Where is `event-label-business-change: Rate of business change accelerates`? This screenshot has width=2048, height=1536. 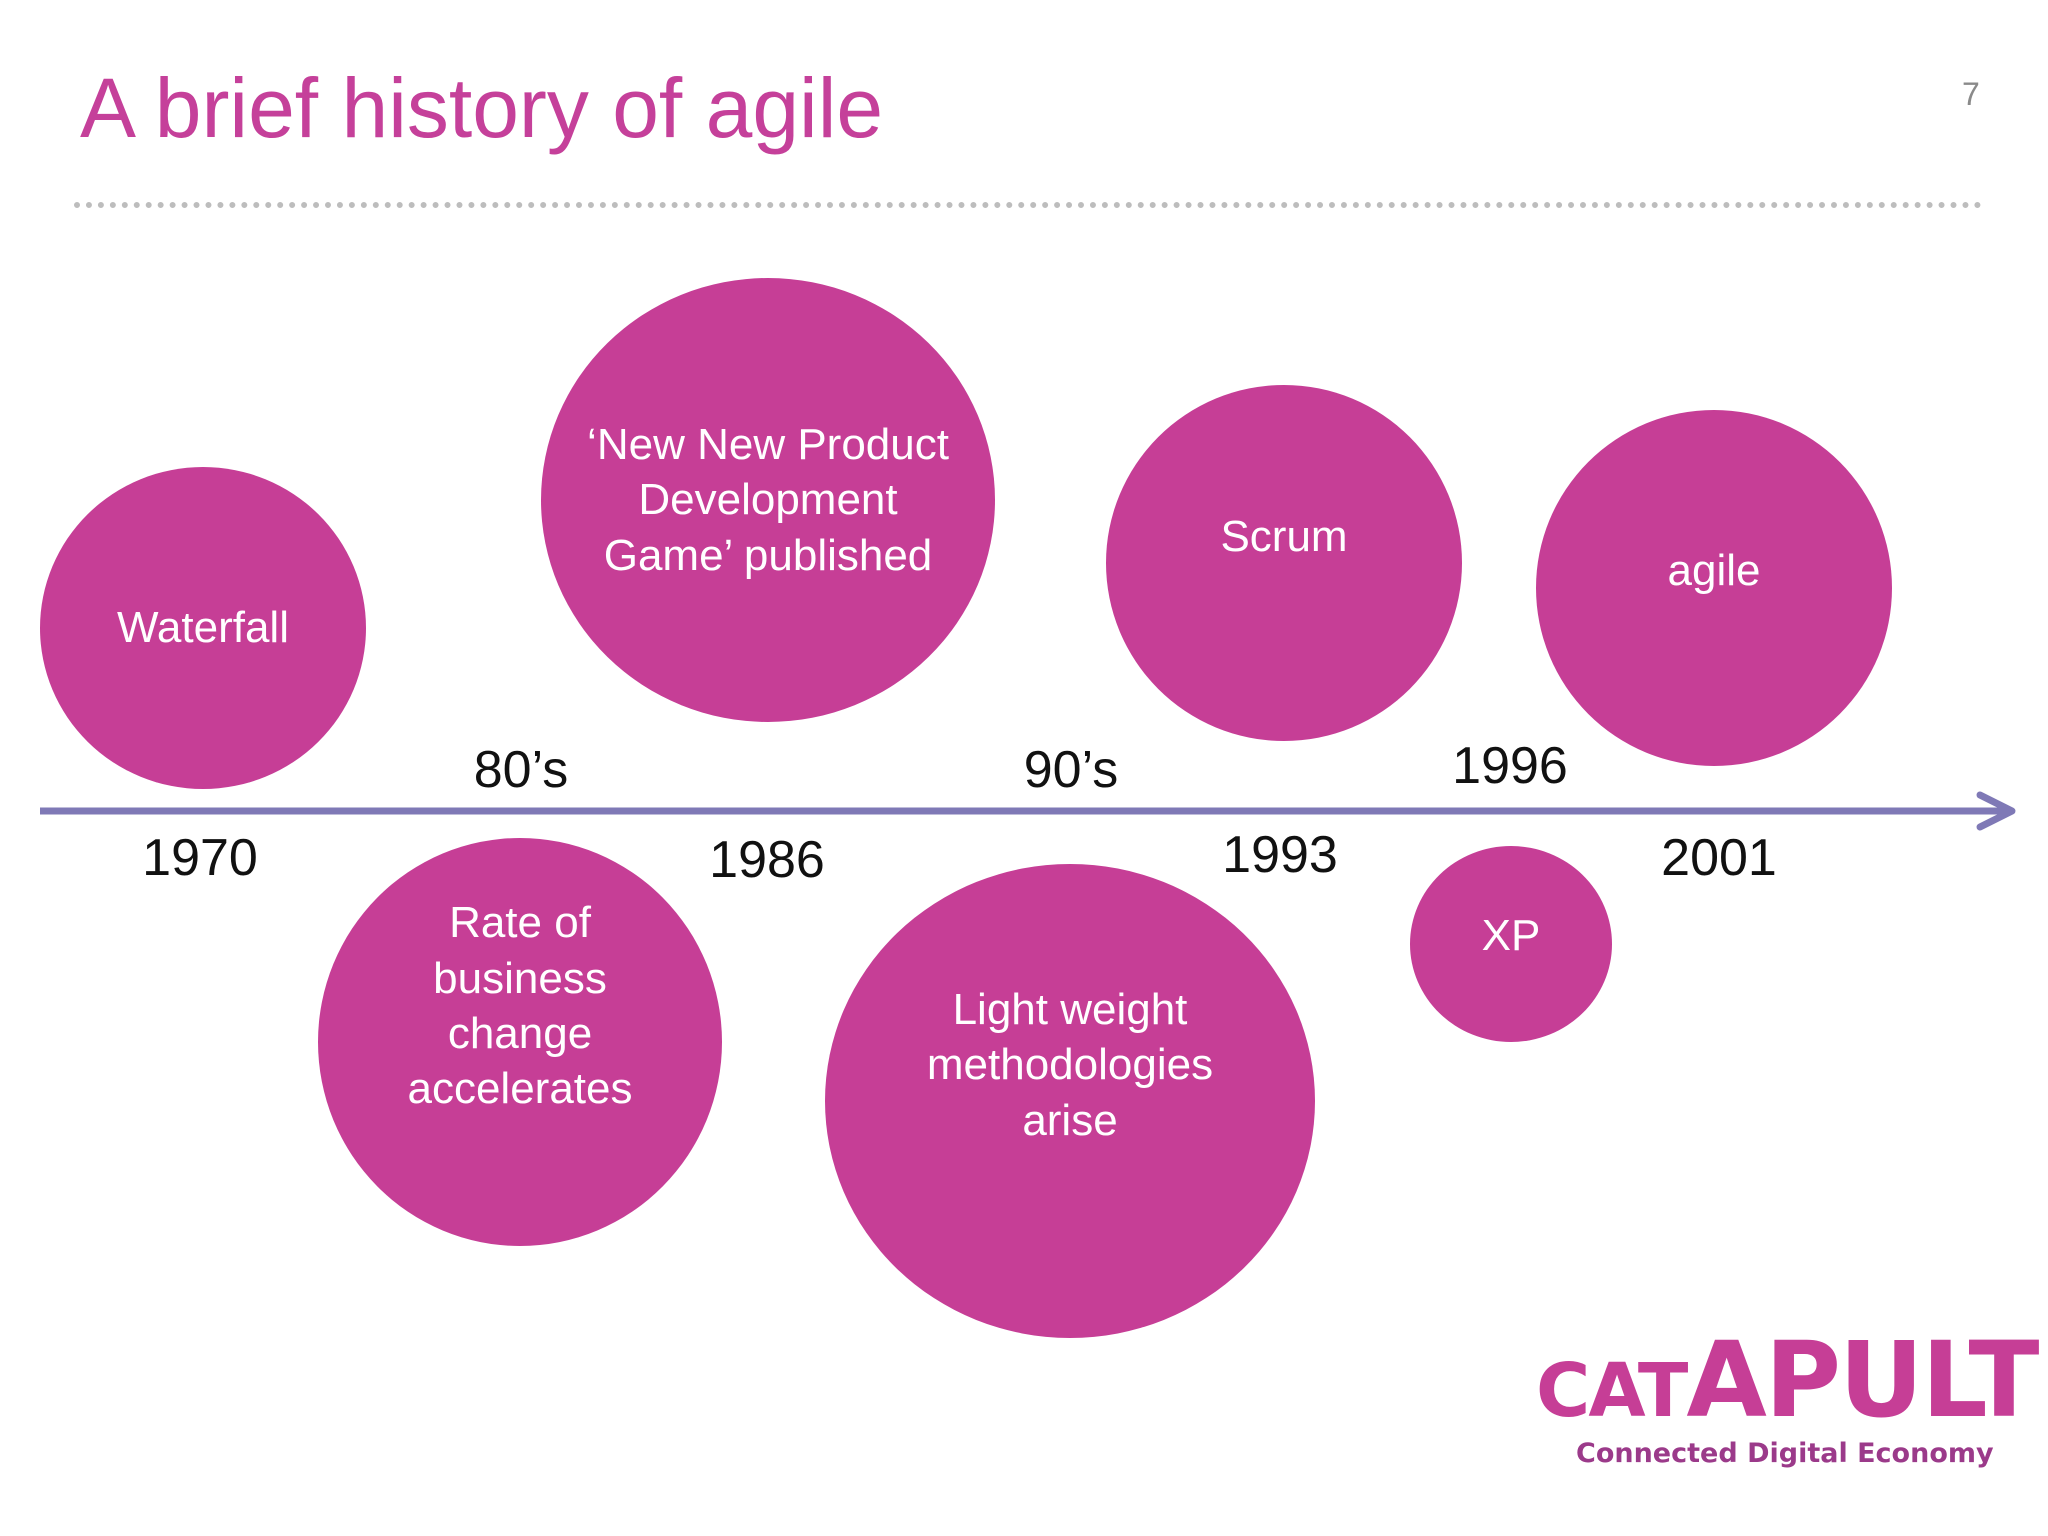 event-label-business-change: Rate of business change accelerates is located at coordinates (520, 1006).